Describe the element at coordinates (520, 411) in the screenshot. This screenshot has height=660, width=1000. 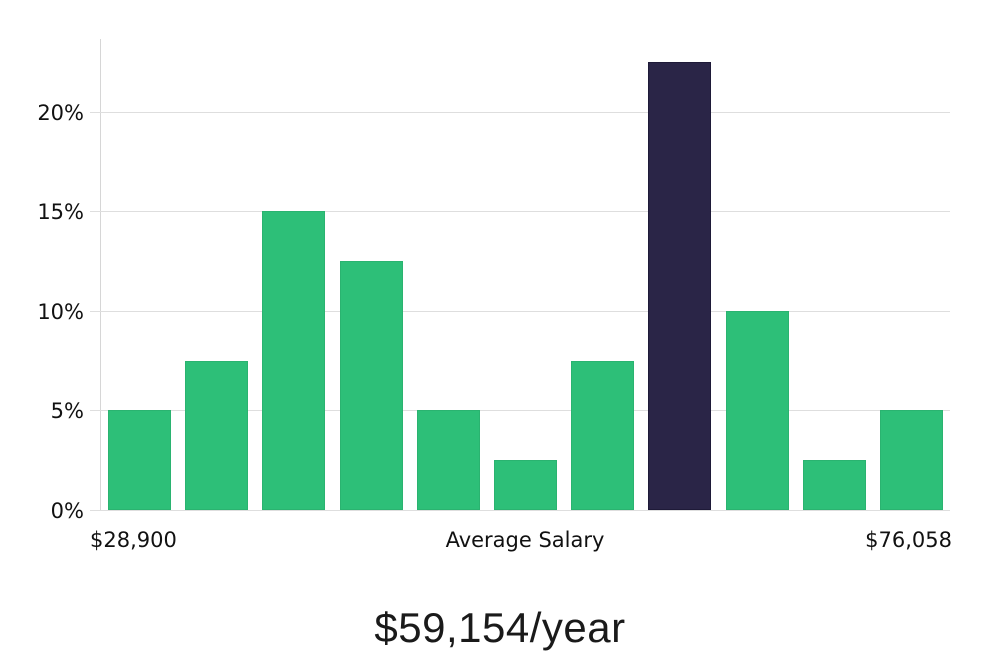
I see `gridline-5%` at that location.